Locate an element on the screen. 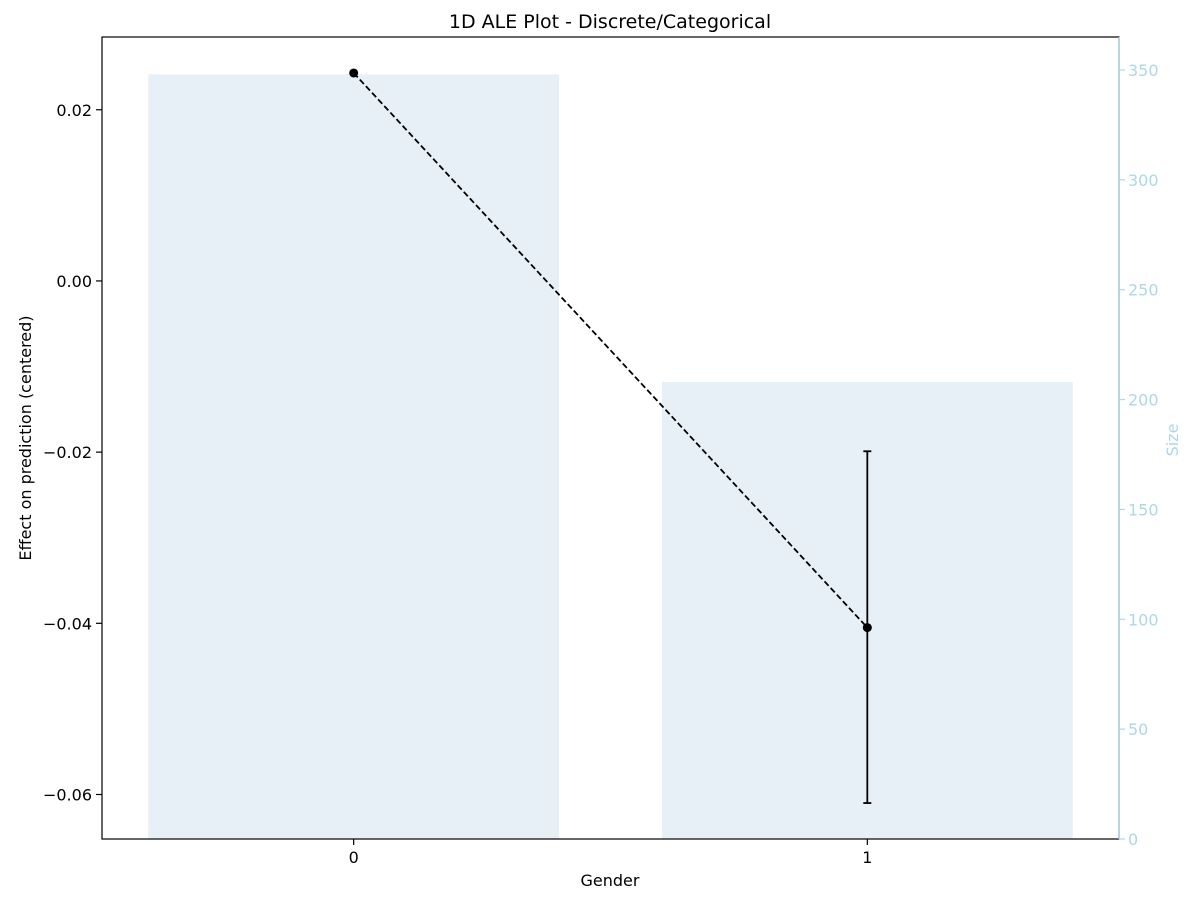 This screenshot has height=905, width=1200. right-tick-label: 100 is located at coordinates (1143, 619).